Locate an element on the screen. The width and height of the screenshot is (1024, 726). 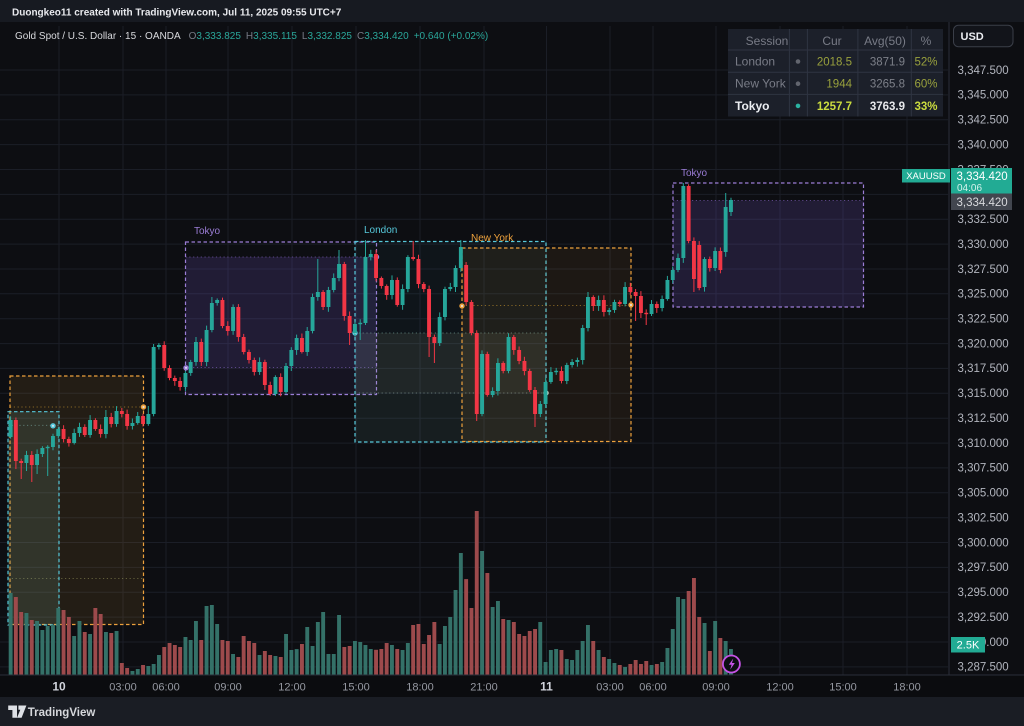
svg-text: 1257.7 is located at coordinates (834, 107).